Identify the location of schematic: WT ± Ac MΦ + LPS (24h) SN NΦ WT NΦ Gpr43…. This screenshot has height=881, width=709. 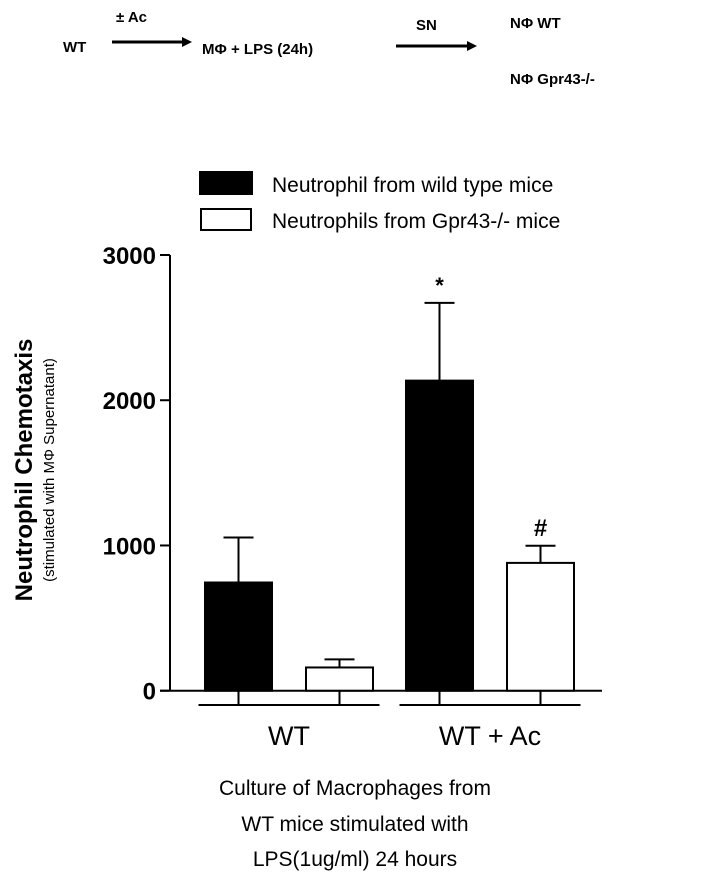
(329, 48).